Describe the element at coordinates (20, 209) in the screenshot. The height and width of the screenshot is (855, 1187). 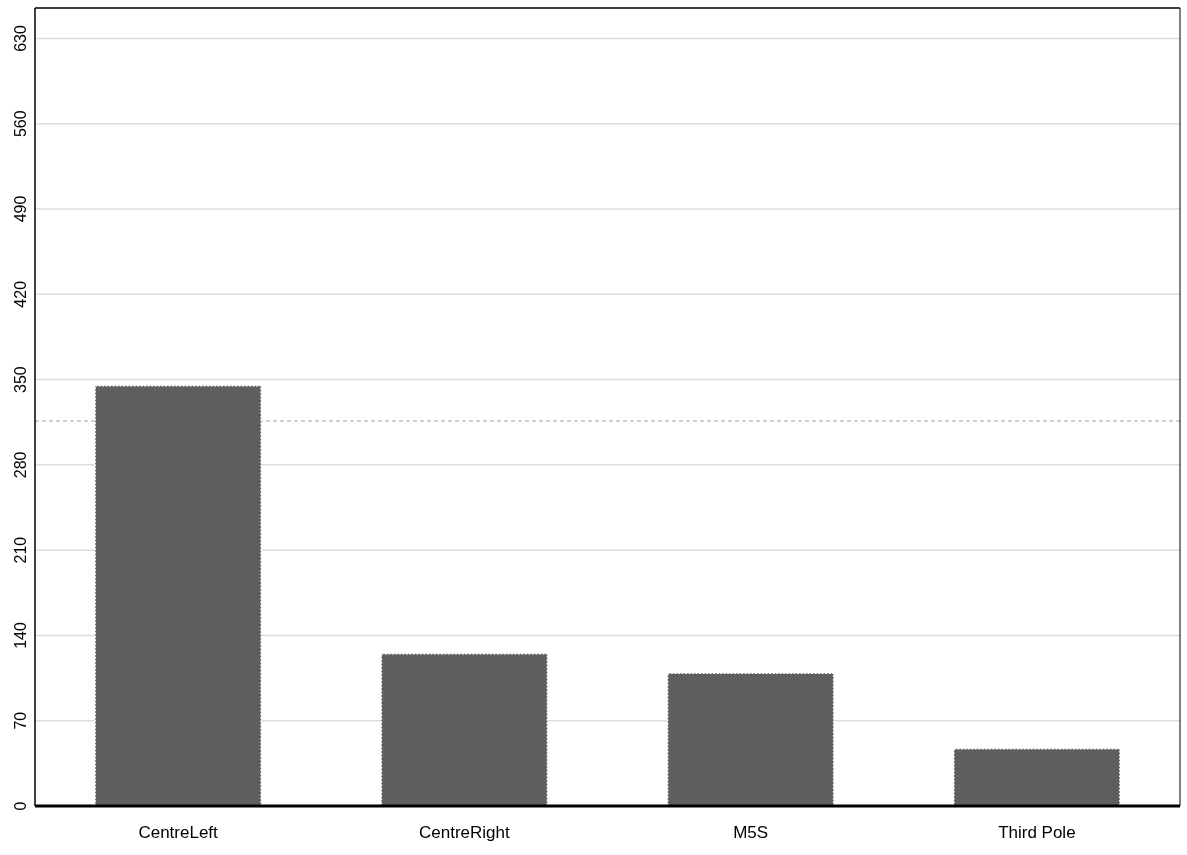
I see `y-tick-label: 490` at that location.